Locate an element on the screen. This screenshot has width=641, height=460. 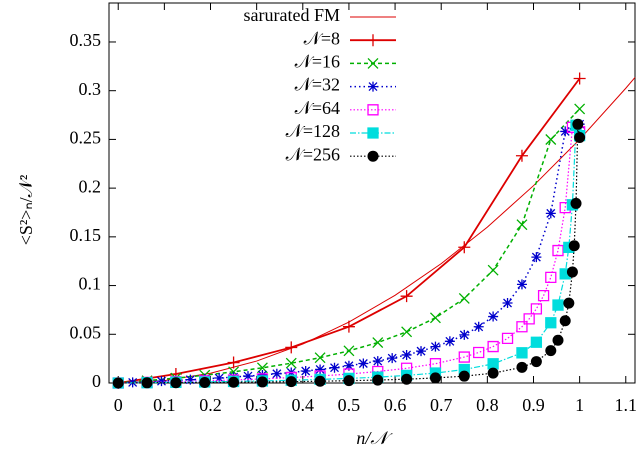
legend-label: 𝒩=128 is located at coordinates (313, 131).